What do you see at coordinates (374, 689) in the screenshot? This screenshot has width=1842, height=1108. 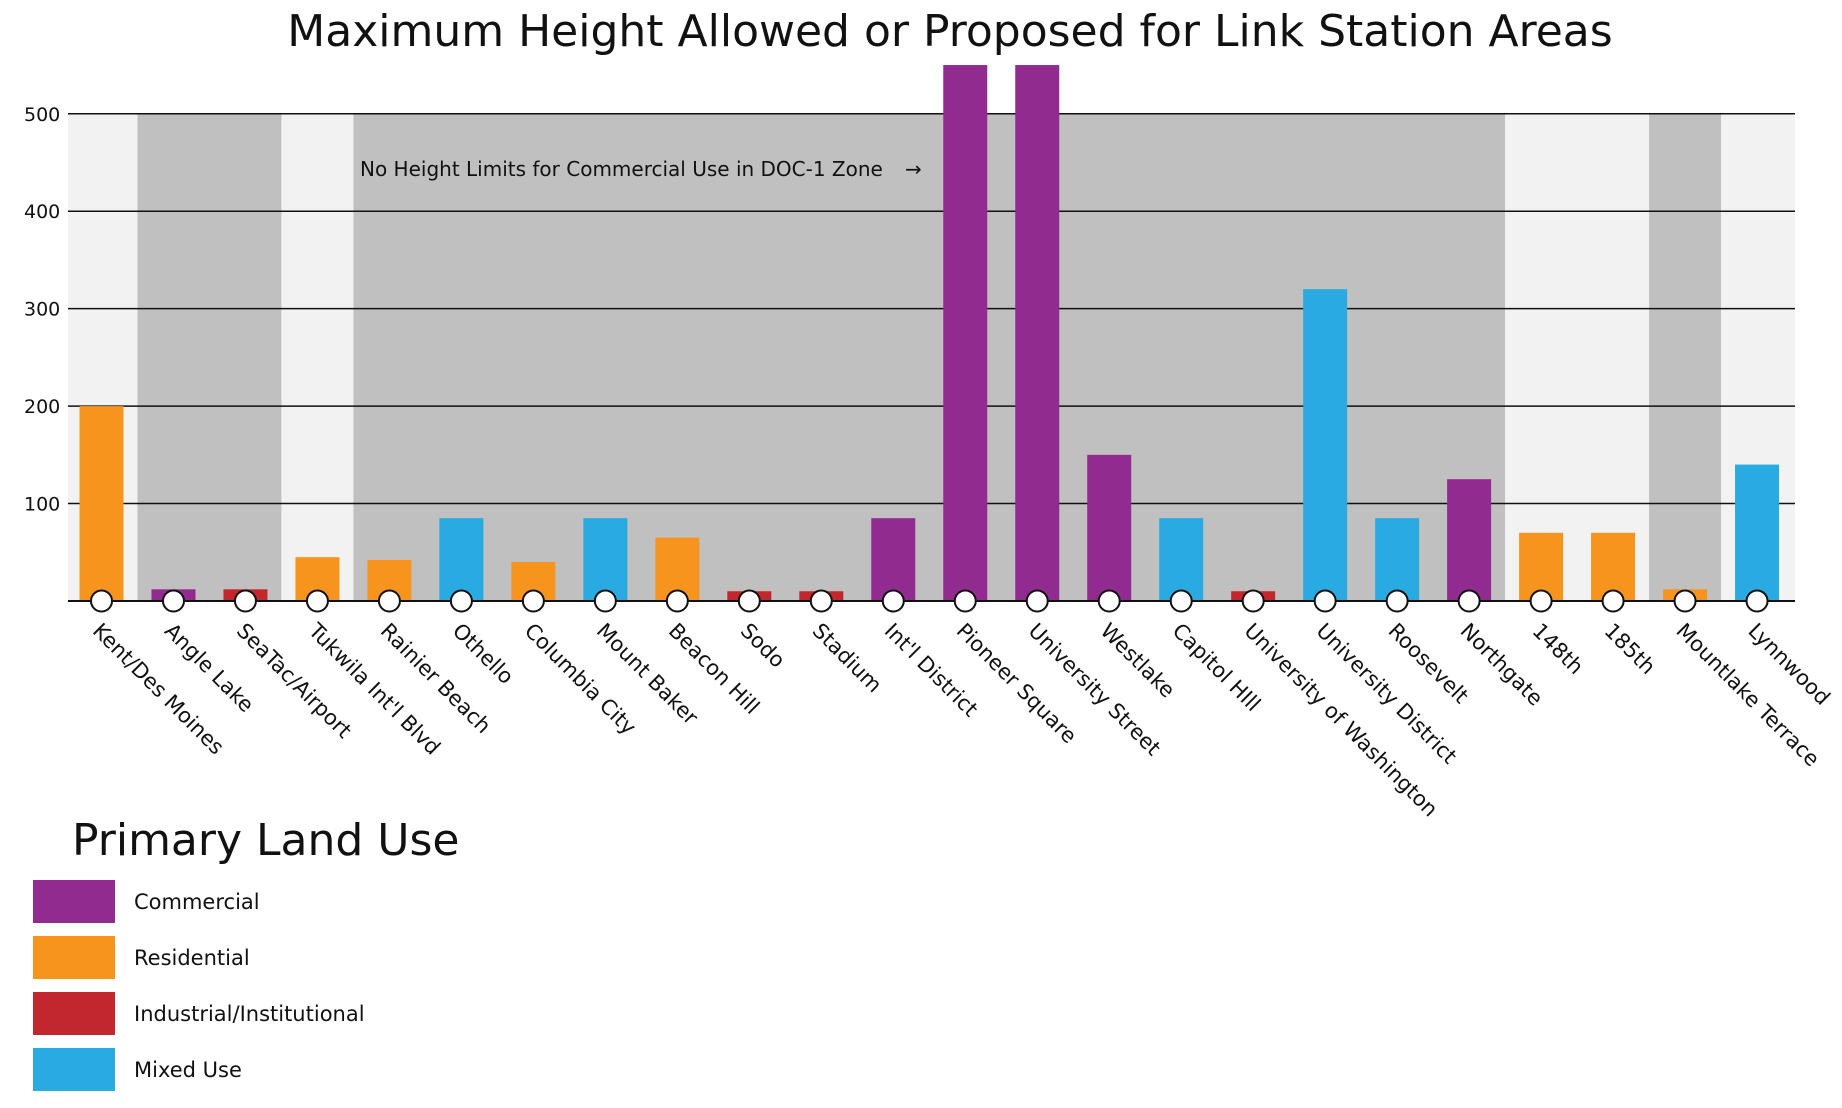 I see `station-label: Tukwila Int'l Blvd` at bounding box center [374, 689].